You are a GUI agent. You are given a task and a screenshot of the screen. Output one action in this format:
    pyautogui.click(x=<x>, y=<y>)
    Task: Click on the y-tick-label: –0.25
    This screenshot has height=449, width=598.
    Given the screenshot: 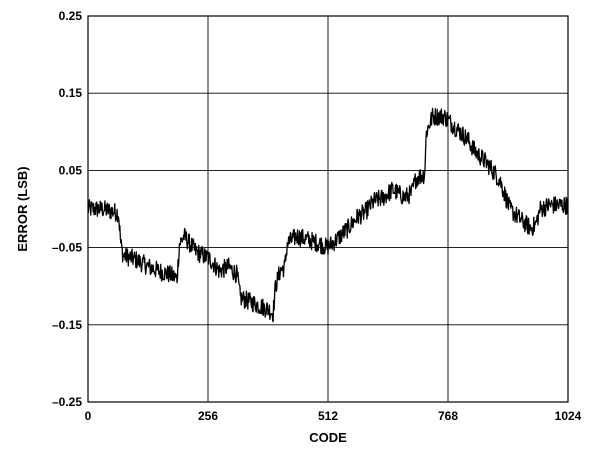 What is the action you would take?
    pyautogui.click(x=67, y=402)
    